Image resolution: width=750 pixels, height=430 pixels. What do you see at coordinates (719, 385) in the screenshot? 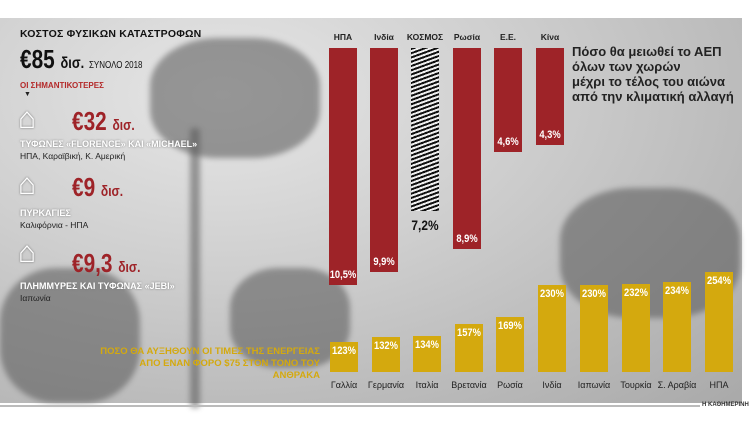
I see `energy-category-label: ΗΠΑ` at bounding box center [719, 385].